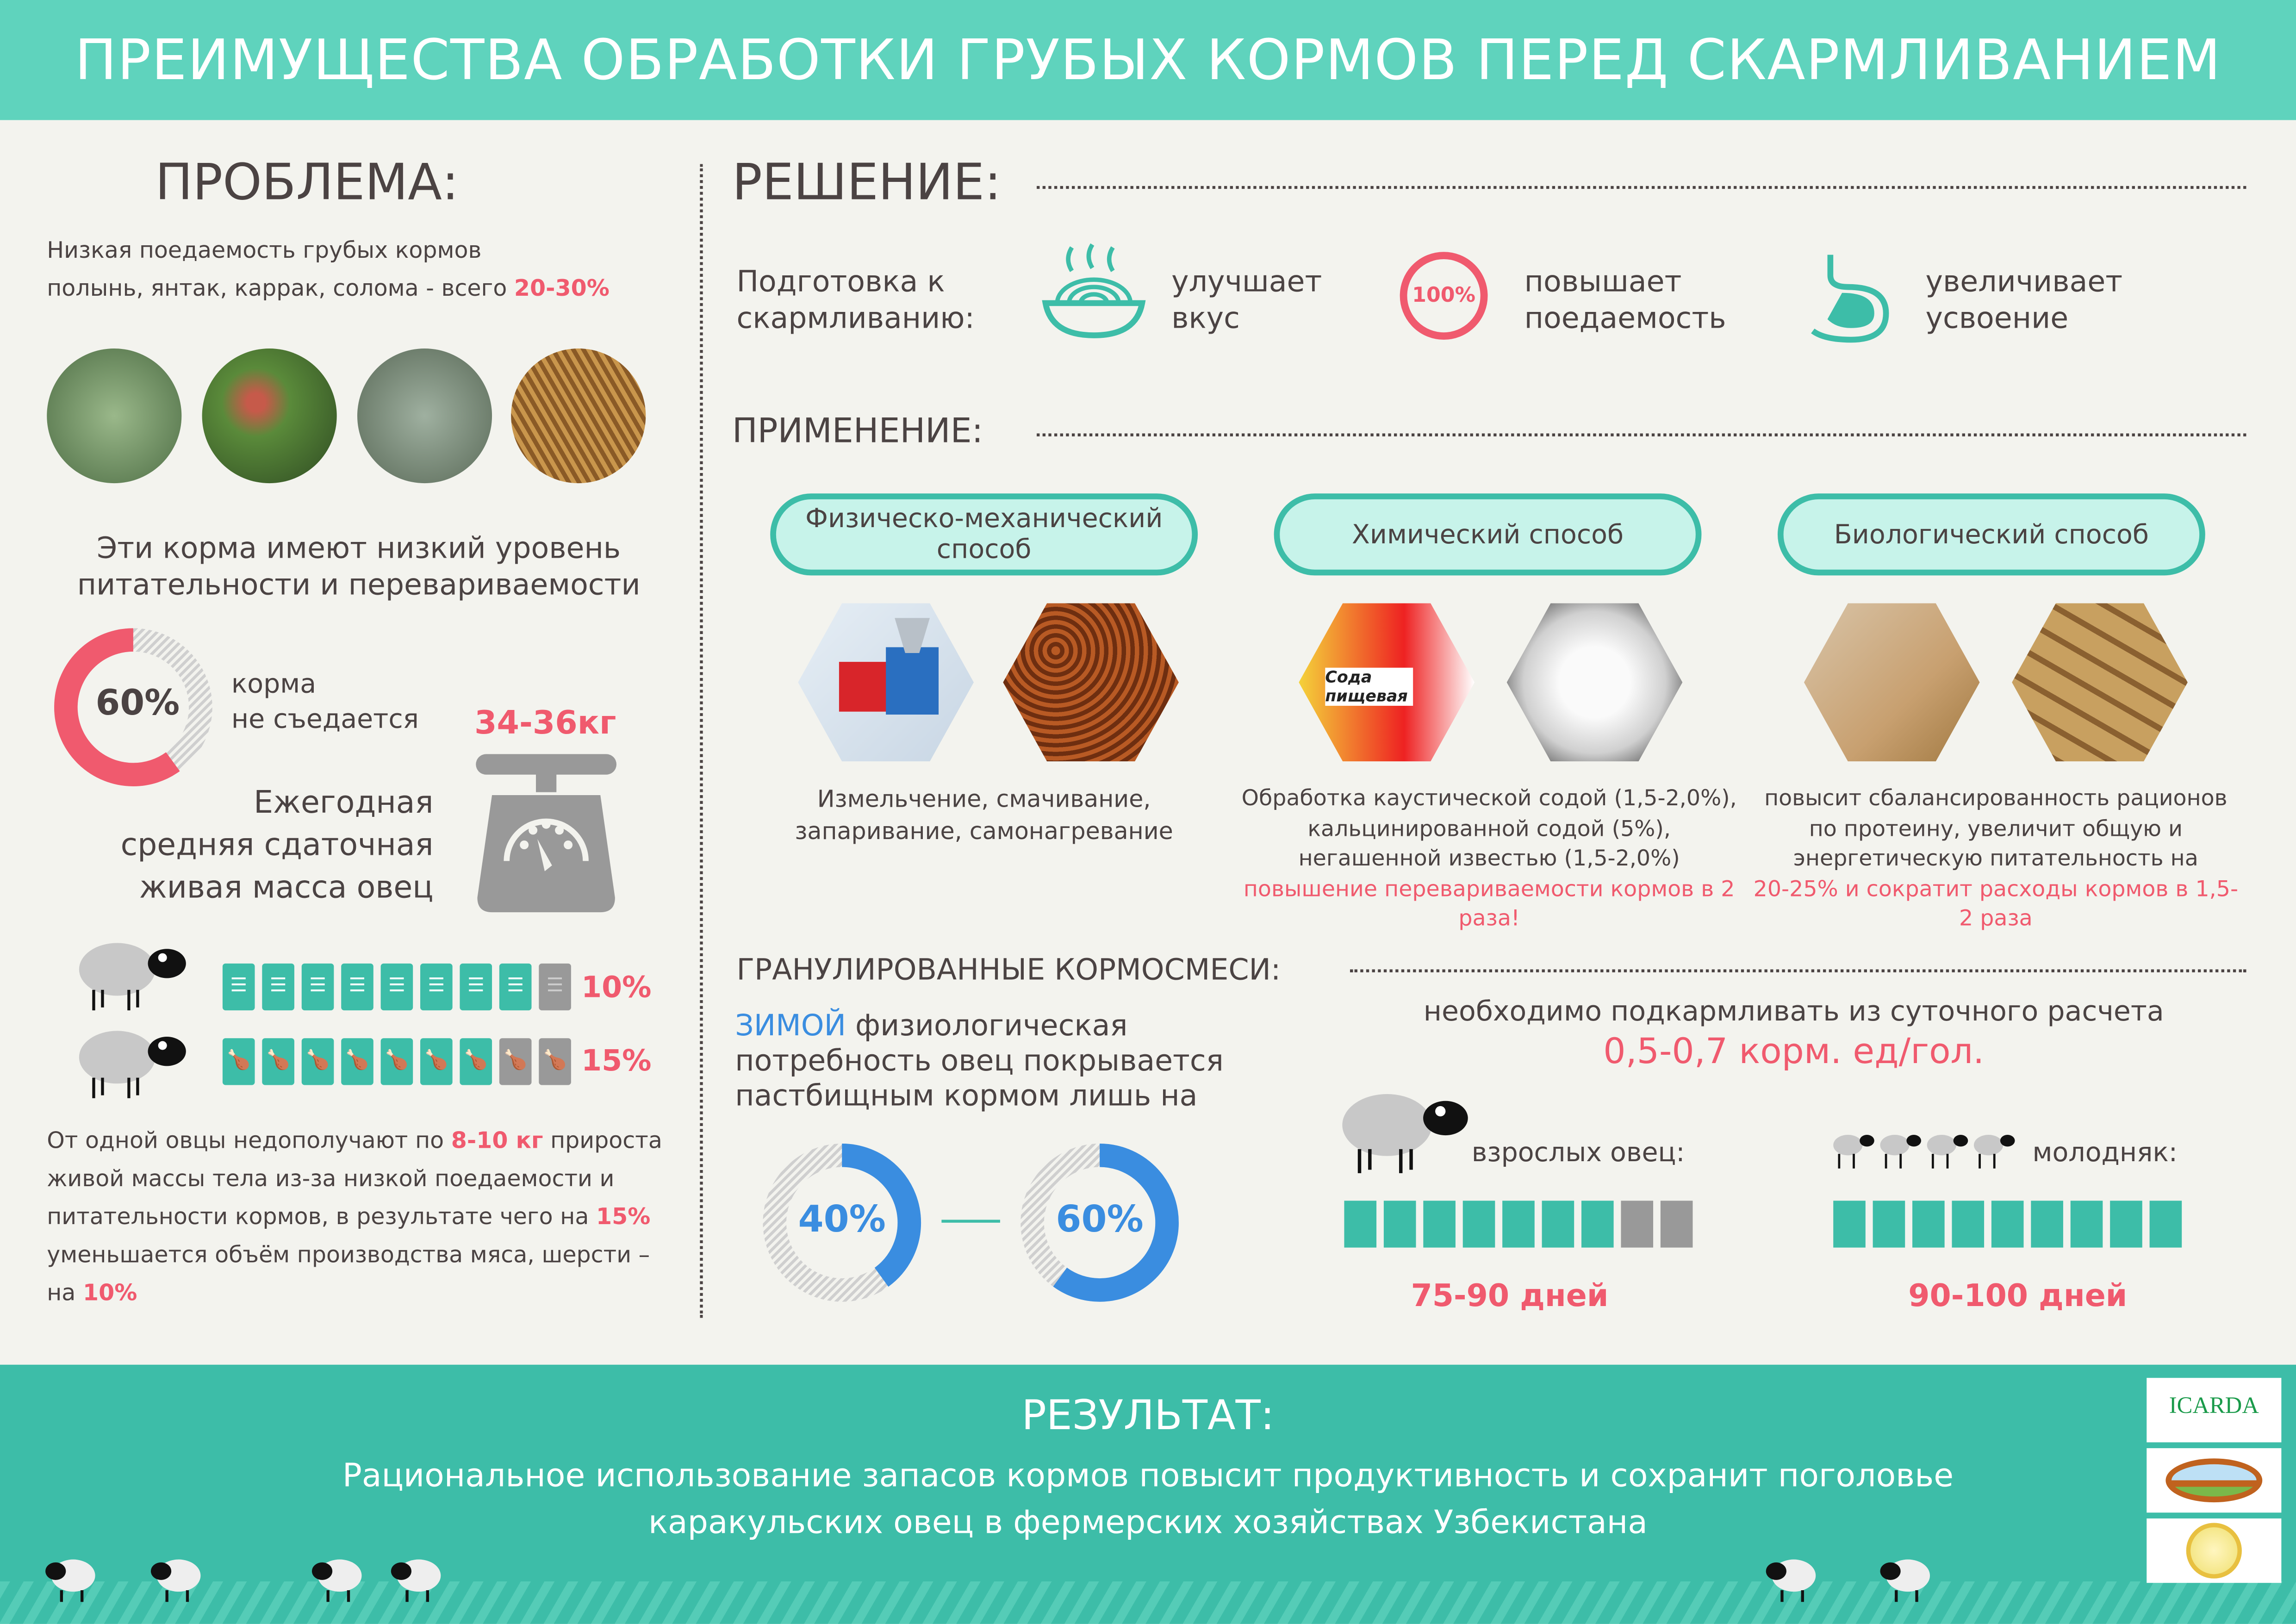 The width and height of the screenshot is (2296, 1624). I want to click on donut-60-label: 60%, so click(1100, 1219).